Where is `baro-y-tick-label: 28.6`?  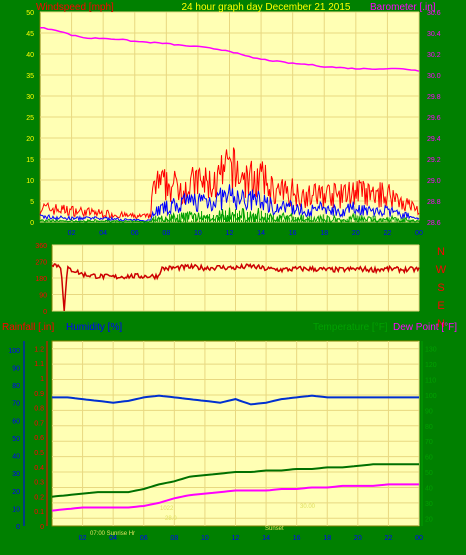 baro-y-tick-label: 28.6 is located at coordinates (434, 223).